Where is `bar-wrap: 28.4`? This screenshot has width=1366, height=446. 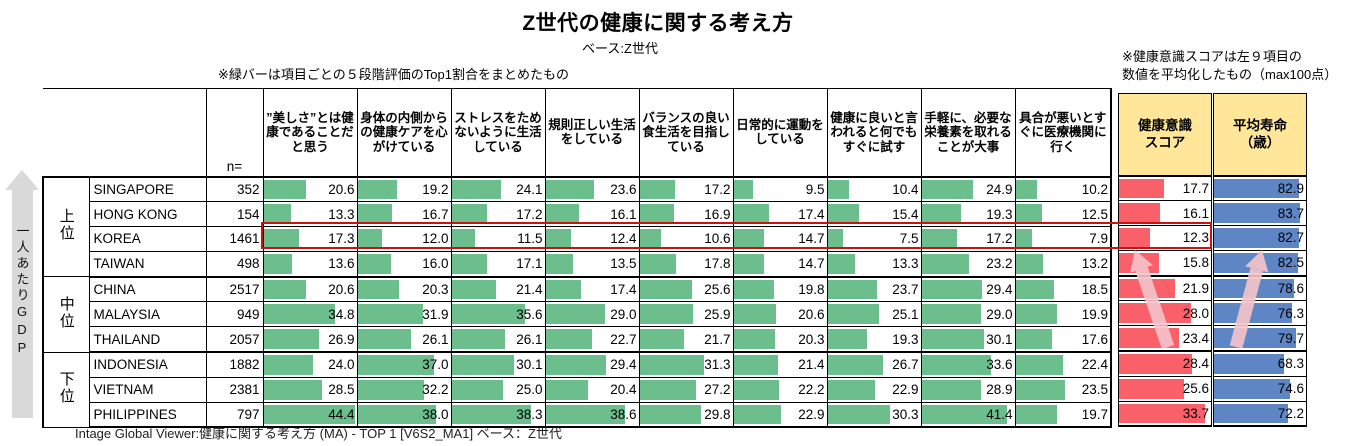
bar-wrap: 28.4 is located at coordinates (1165, 364).